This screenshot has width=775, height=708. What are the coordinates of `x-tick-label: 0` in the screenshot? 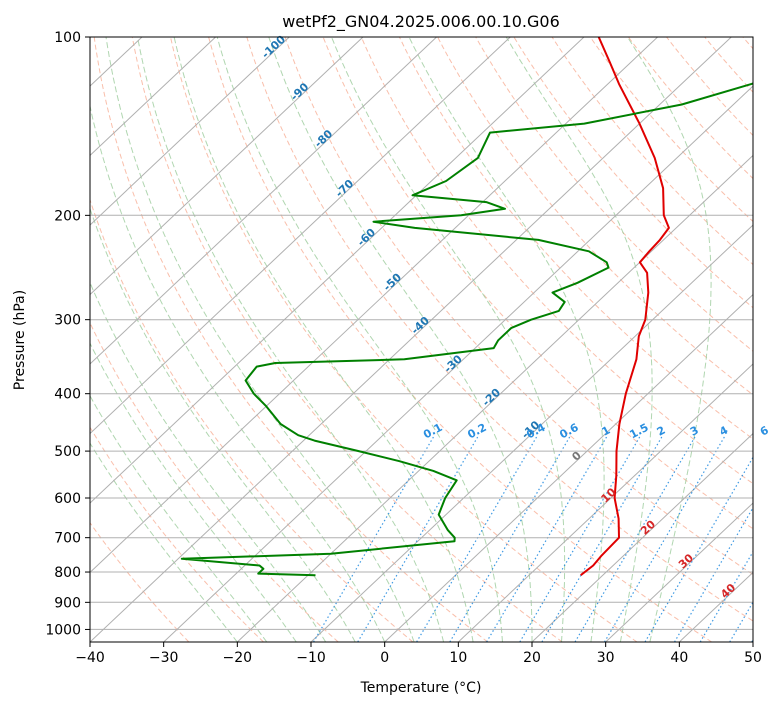 It's located at (384, 658).